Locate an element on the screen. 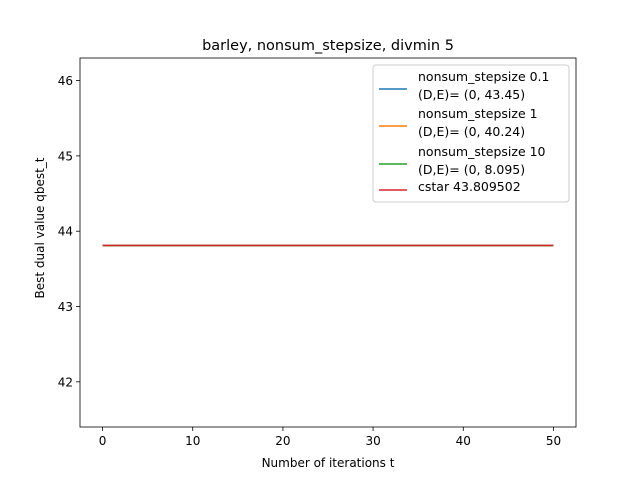 Image resolution: width=640 pixels, height=484 pixels. y-tick-label: 46 is located at coordinates (65, 81).